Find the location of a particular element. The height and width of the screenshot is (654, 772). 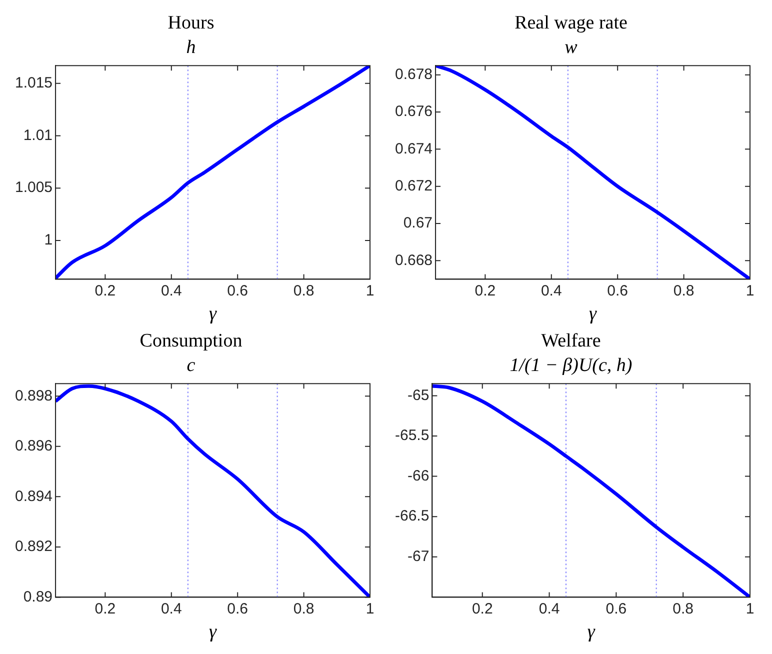

y-tick-label: 0.668 is located at coordinates (413, 260).